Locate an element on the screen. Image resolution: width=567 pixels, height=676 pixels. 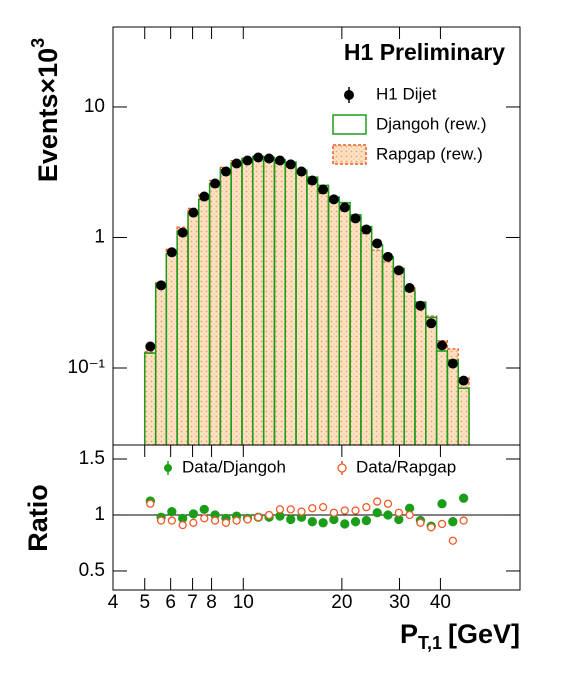
y-tick-label: 1.5 is located at coordinates (92, 458).